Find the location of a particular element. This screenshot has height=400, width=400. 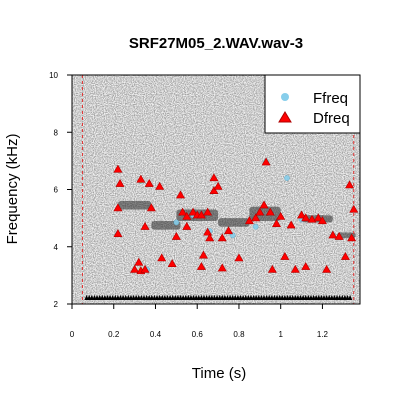

chart-title: SRF27M05_2.WAV.wav-3 is located at coordinates (216, 43).